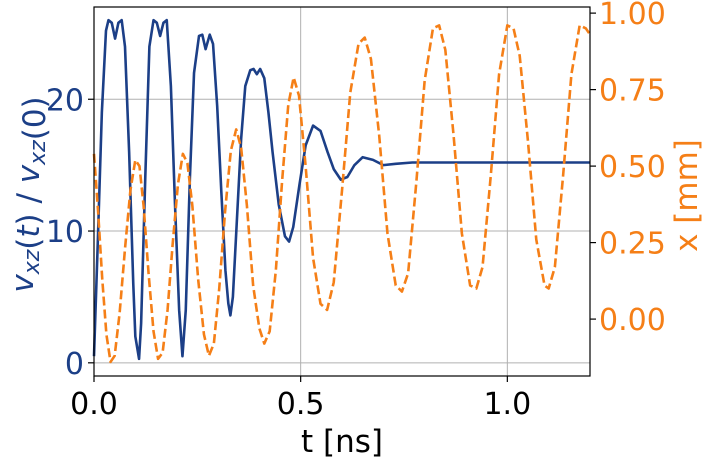 This screenshot has height=458, width=712. Describe the element at coordinates (94, 404) in the screenshot. I see `x-tick-label: 0.0` at that location.